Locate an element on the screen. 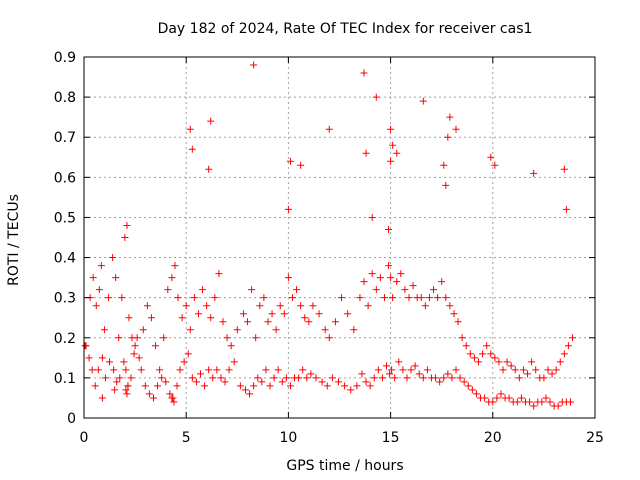 This screenshot has height=480, width=640. y-tick-label: 0 is located at coordinates (71, 419).